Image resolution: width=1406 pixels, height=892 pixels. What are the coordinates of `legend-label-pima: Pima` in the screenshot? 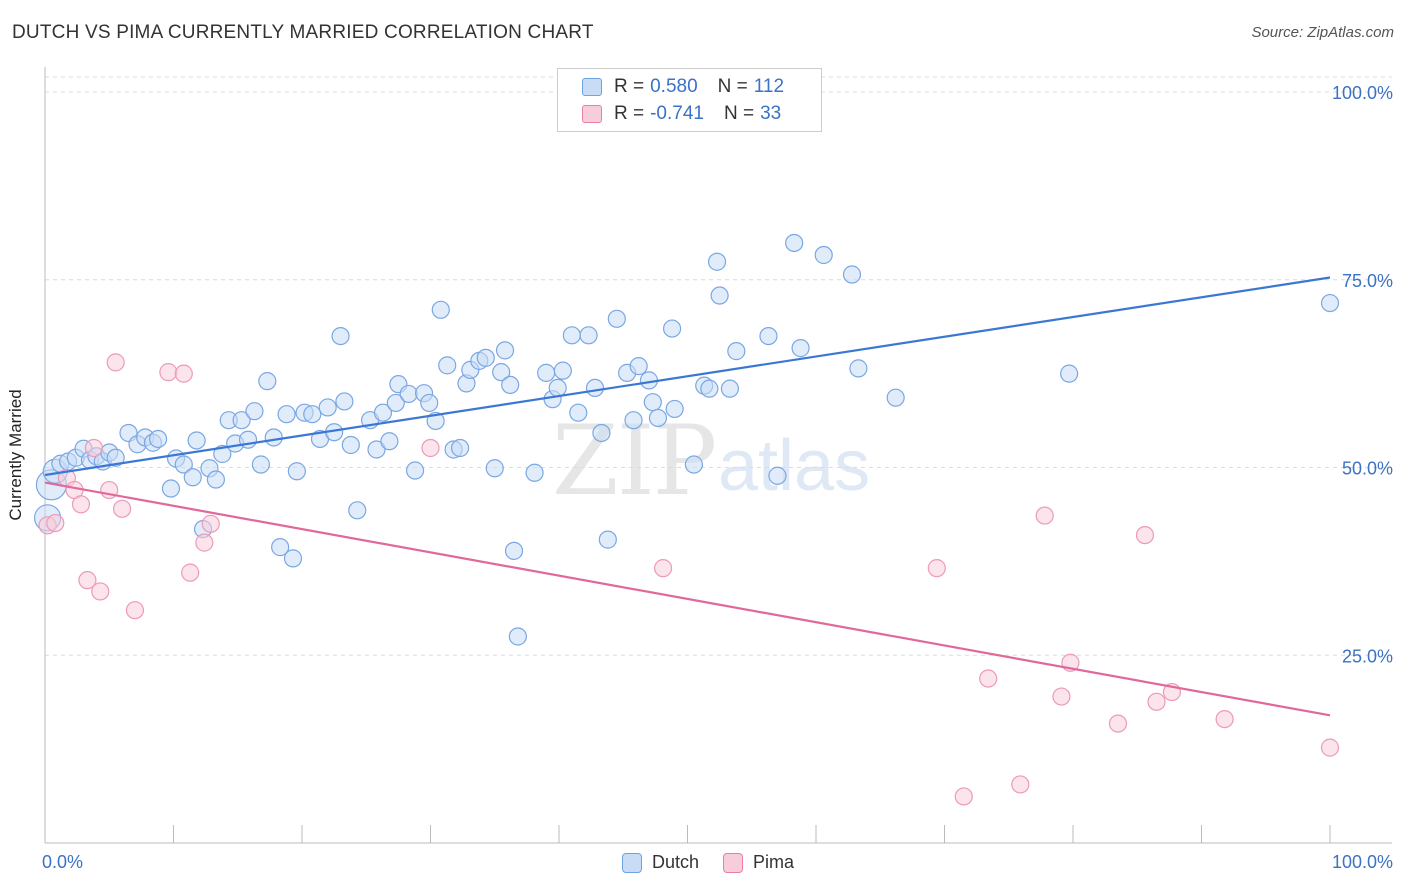 It's located at (774, 862).